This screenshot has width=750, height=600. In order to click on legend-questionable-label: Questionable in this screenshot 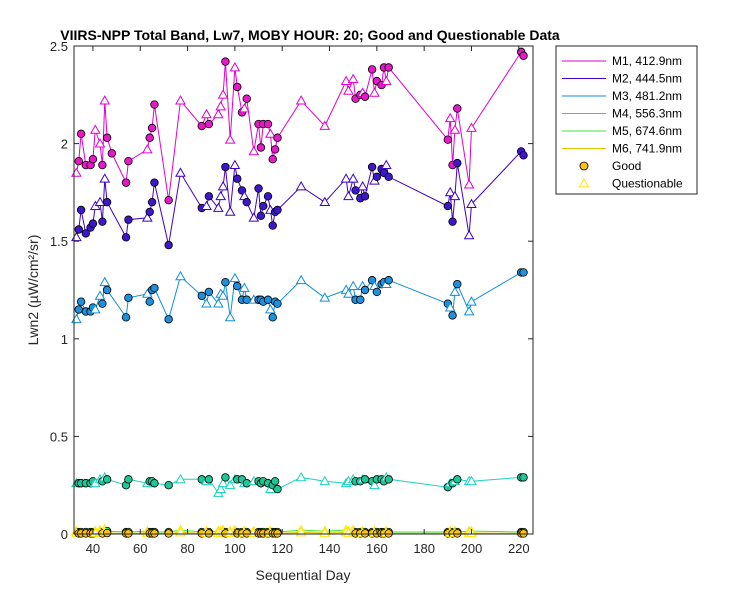, I will do `click(647, 184)`.